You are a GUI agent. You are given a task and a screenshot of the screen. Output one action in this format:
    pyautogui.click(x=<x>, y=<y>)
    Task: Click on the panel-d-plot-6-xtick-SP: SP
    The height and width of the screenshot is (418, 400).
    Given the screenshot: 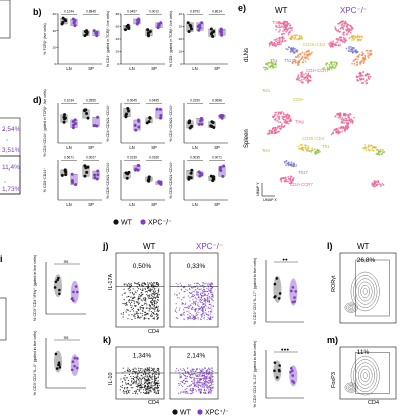 What is the action you would take?
    pyautogui.click(x=217, y=204)
    